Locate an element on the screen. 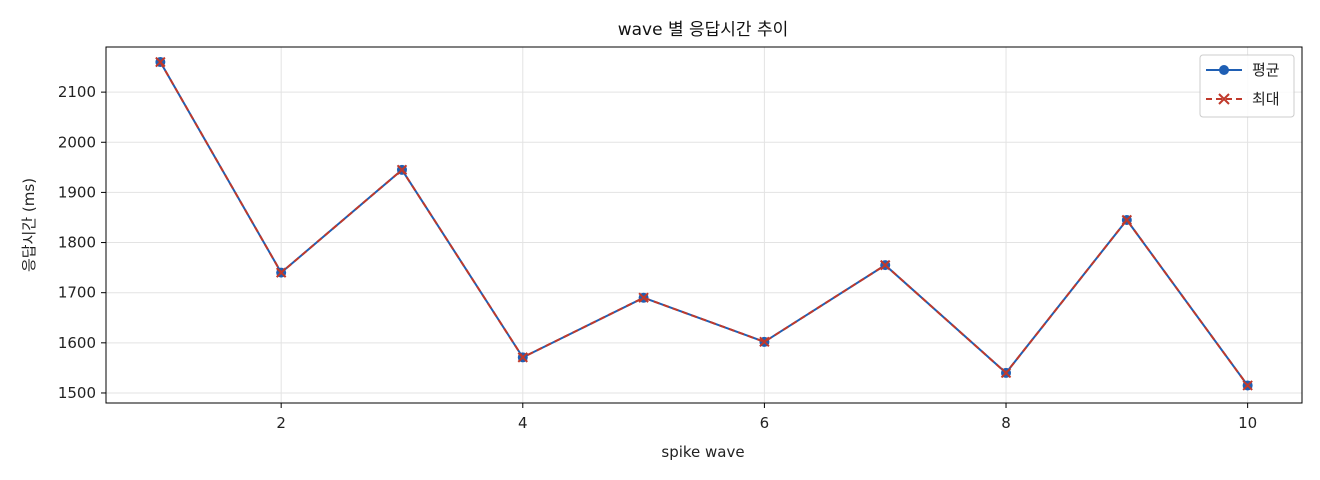 Image resolution: width=1320 pixels, height=480 pixels. legend-label-max: 최대 is located at coordinates (1266, 99).